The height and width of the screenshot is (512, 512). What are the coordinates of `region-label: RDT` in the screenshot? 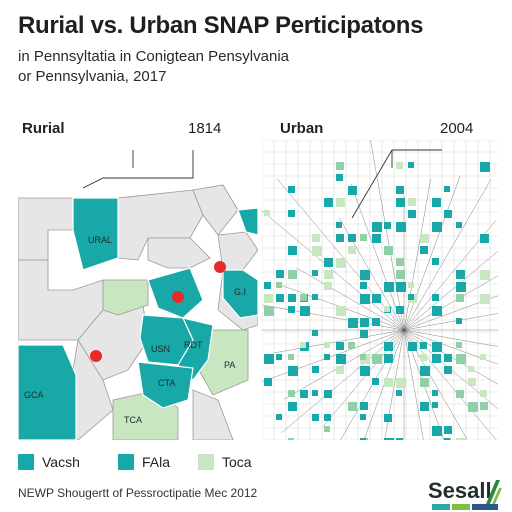 It's located at (193, 345).